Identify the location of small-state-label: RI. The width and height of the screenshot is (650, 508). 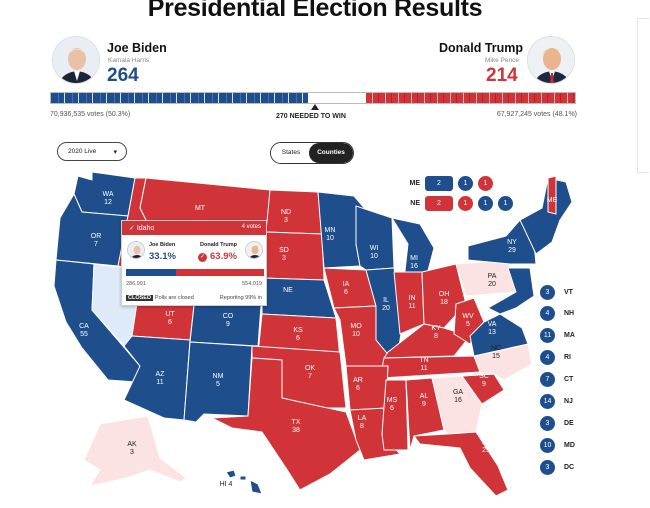
(567, 357).